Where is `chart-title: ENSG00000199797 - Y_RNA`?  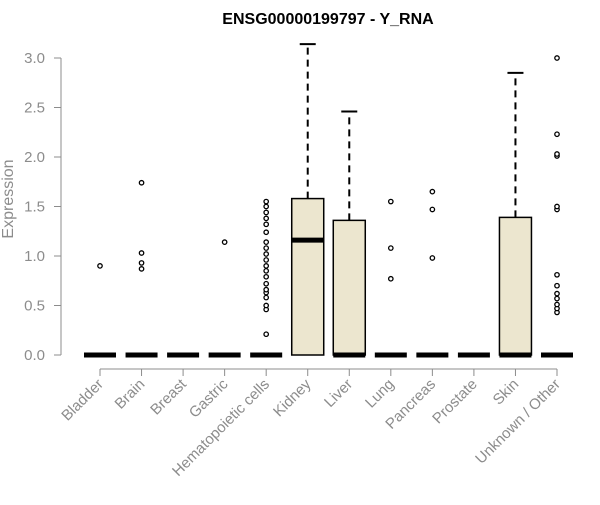
chart-title: ENSG00000199797 - Y_RNA is located at coordinates (328, 19).